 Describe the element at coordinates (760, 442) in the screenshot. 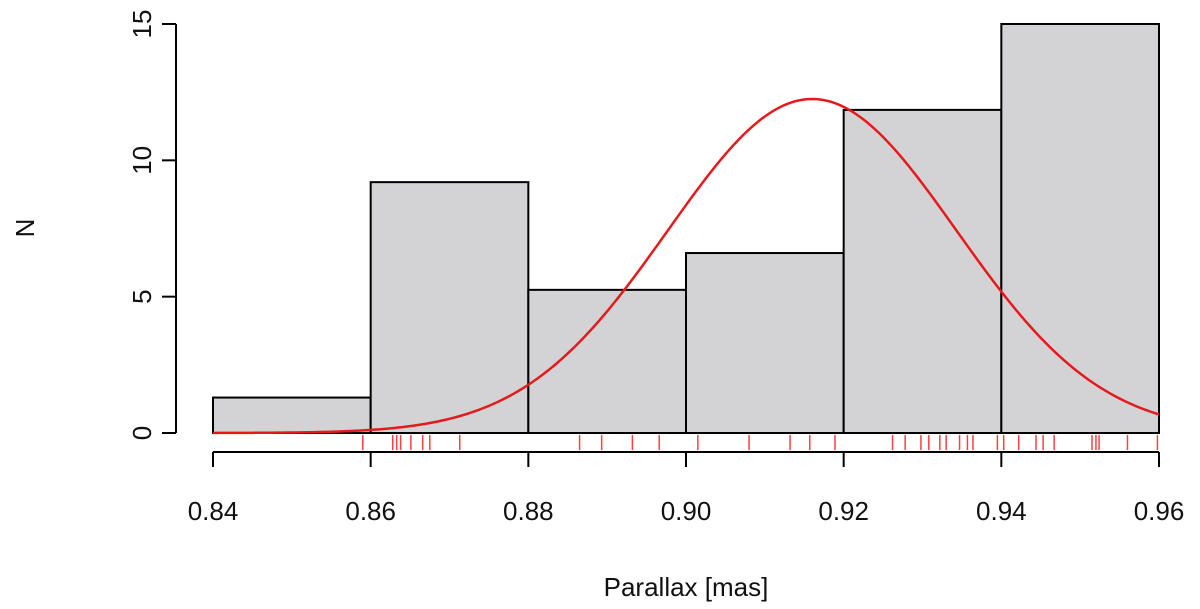

I see `rug-marks` at that location.